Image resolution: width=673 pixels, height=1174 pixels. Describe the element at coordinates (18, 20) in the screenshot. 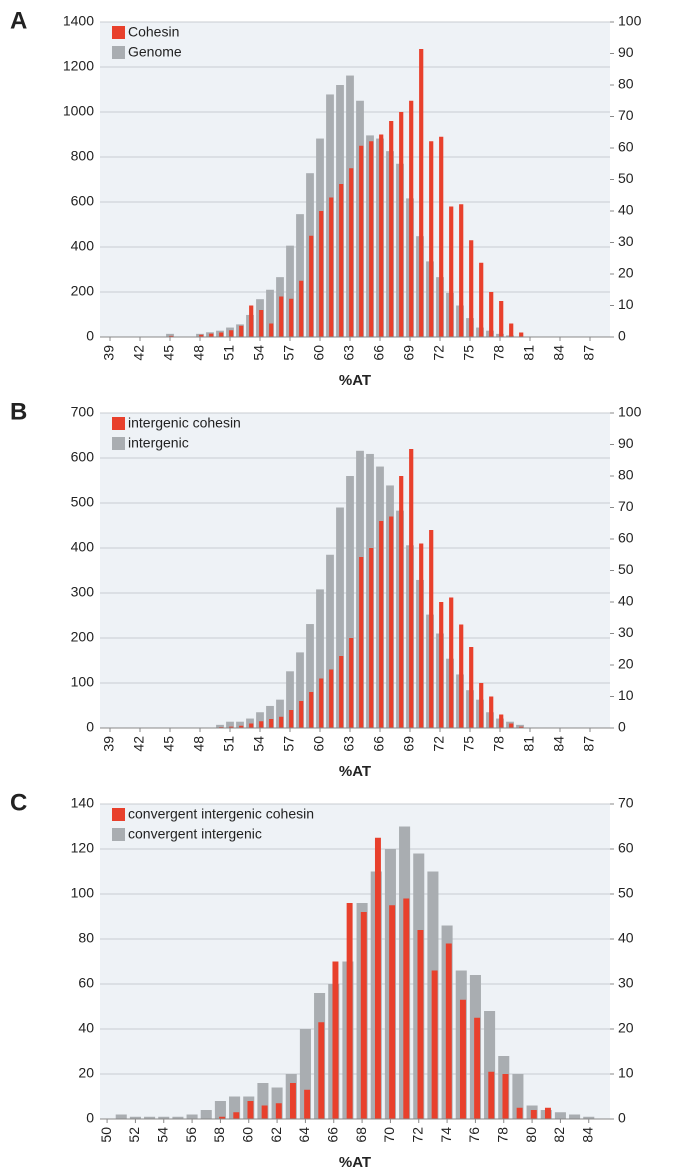

I see `panel-letter: A` at that location.